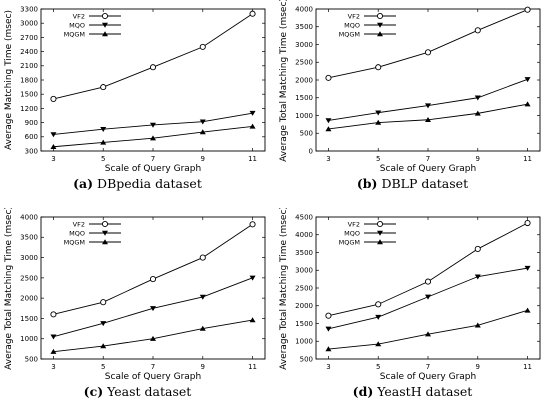 The image size is (550, 416). I want to click on y-tick-label: 900, so click(31, 123).